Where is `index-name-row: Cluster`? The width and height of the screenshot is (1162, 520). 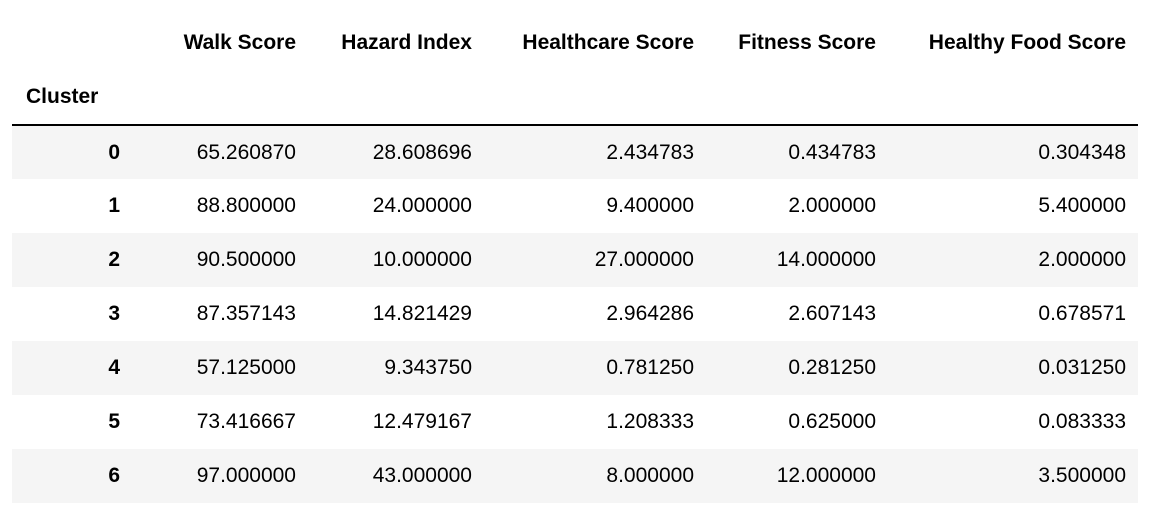
index-name-row: Cluster is located at coordinates (575, 97).